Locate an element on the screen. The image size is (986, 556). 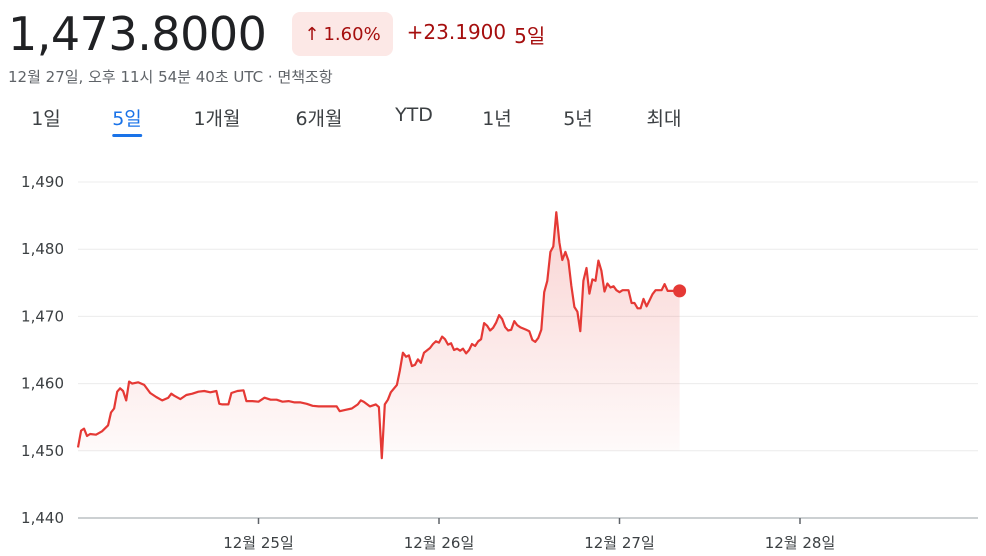
change-value: +23.1900 is located at coordinates (456, 31).